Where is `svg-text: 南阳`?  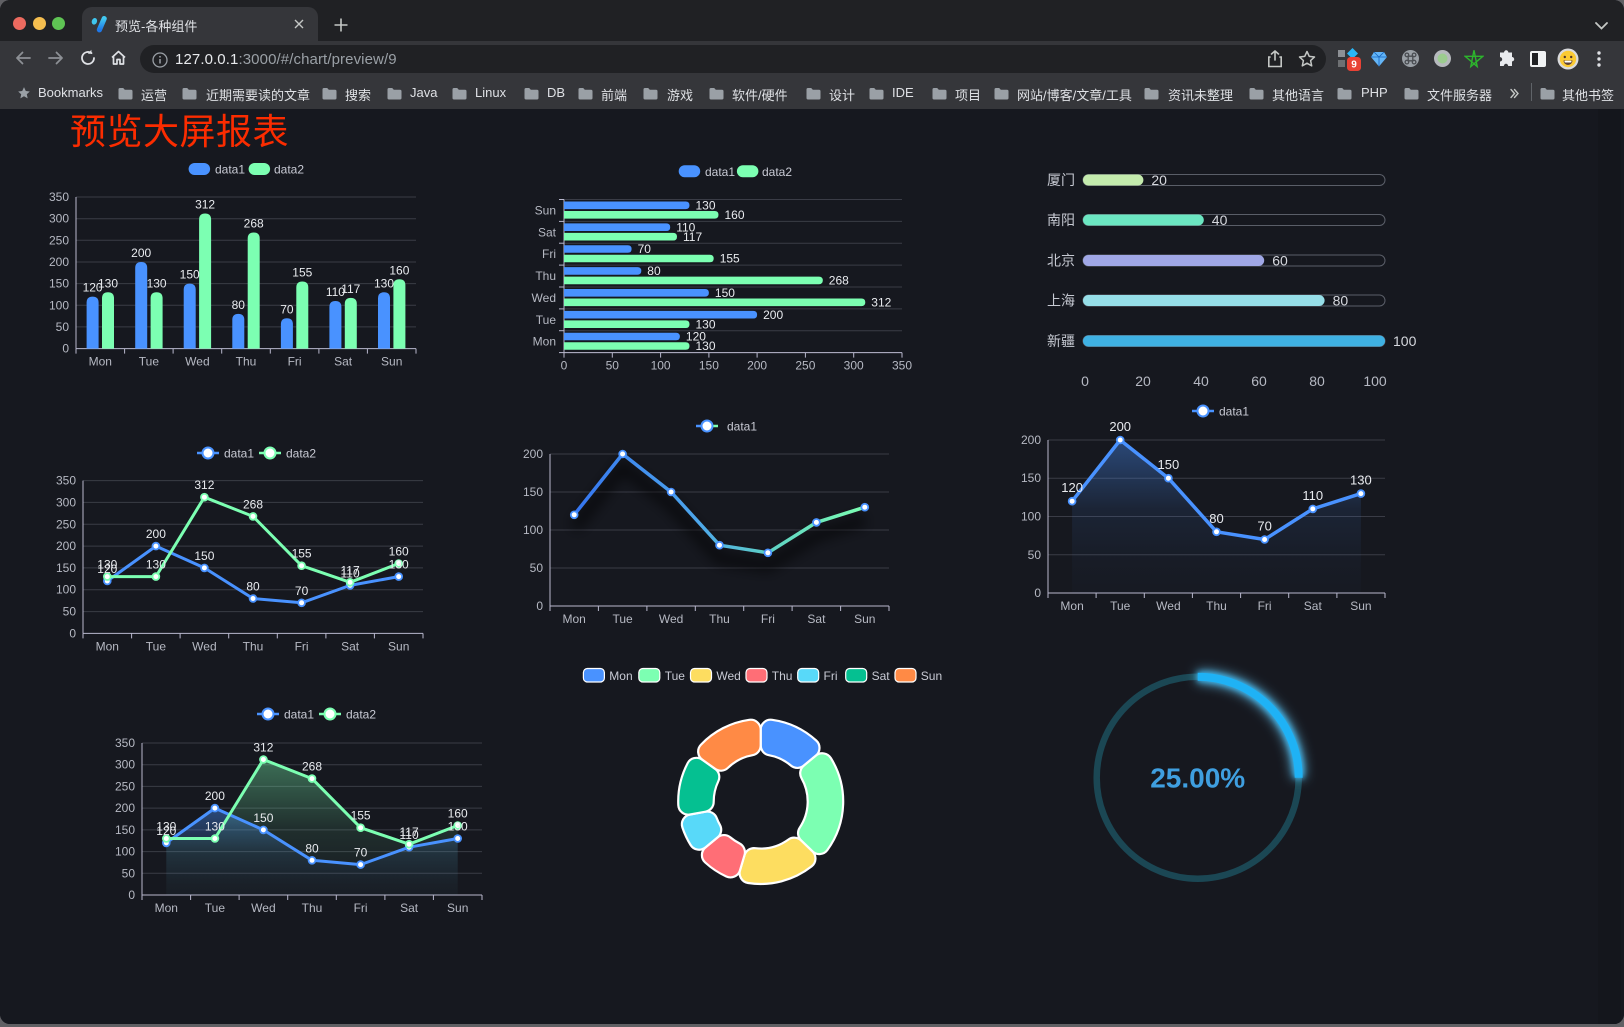 svg-text: 南阳 is located at coordinates (1061, 220).